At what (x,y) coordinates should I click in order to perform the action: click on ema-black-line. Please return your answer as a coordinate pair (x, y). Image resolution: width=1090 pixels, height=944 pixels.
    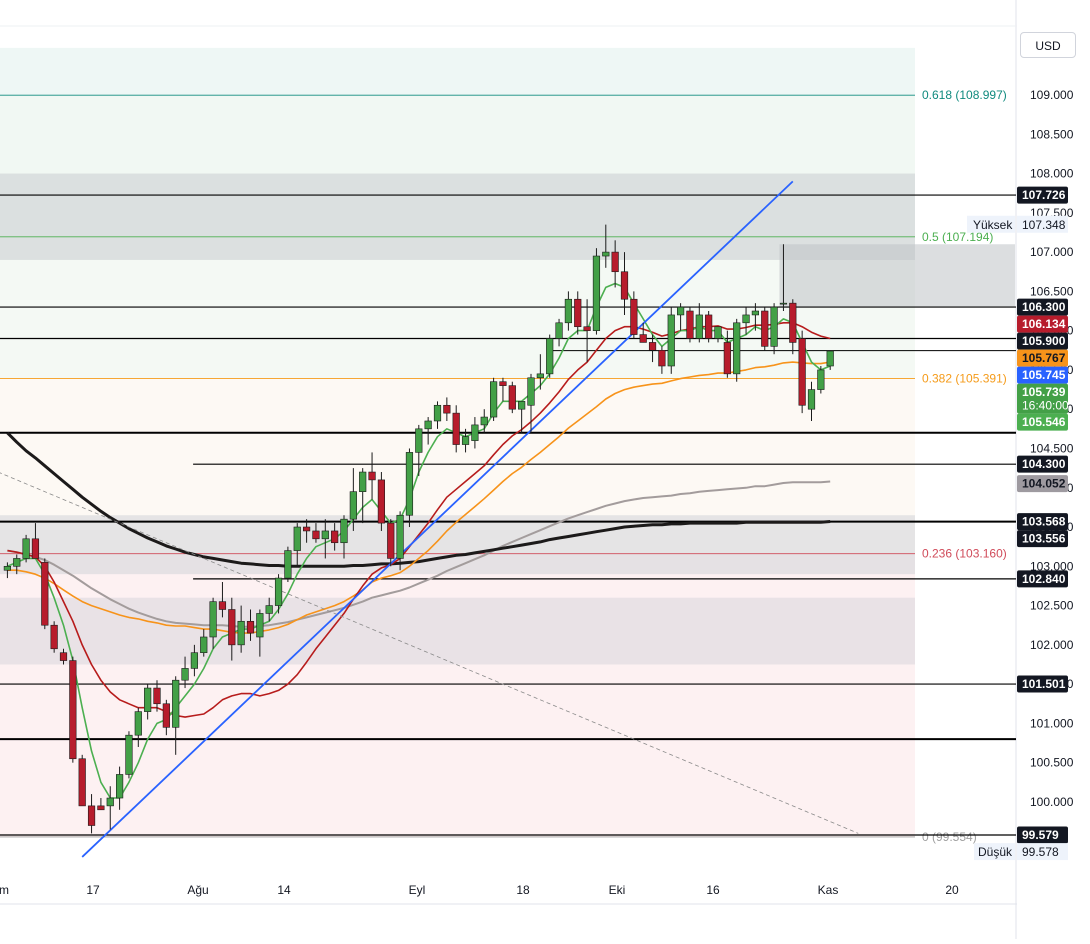
    Looking at the image, I should click on (418, 499).